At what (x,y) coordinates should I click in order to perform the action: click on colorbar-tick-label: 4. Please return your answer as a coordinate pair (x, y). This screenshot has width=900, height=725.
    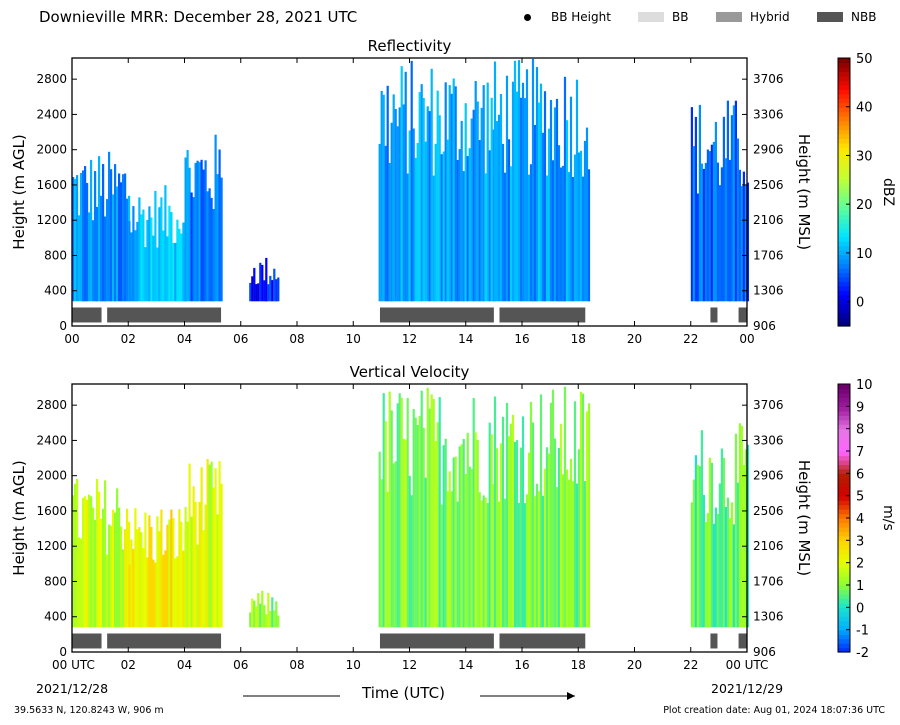
    Looking at the image, I should click on (860, 519).